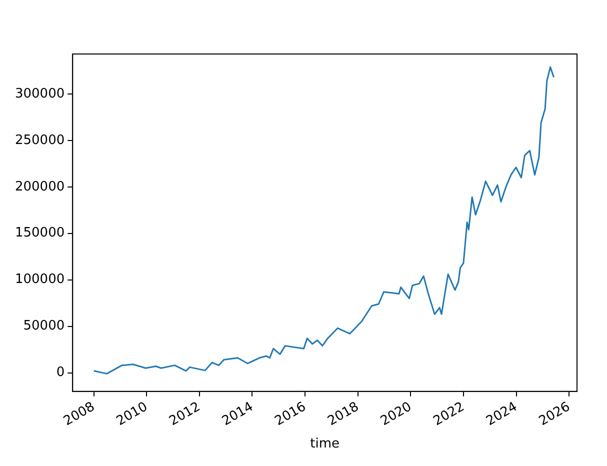 This screenshot has height=466, width=607. I want to click on x-axis-title: time, so click(325, 444).